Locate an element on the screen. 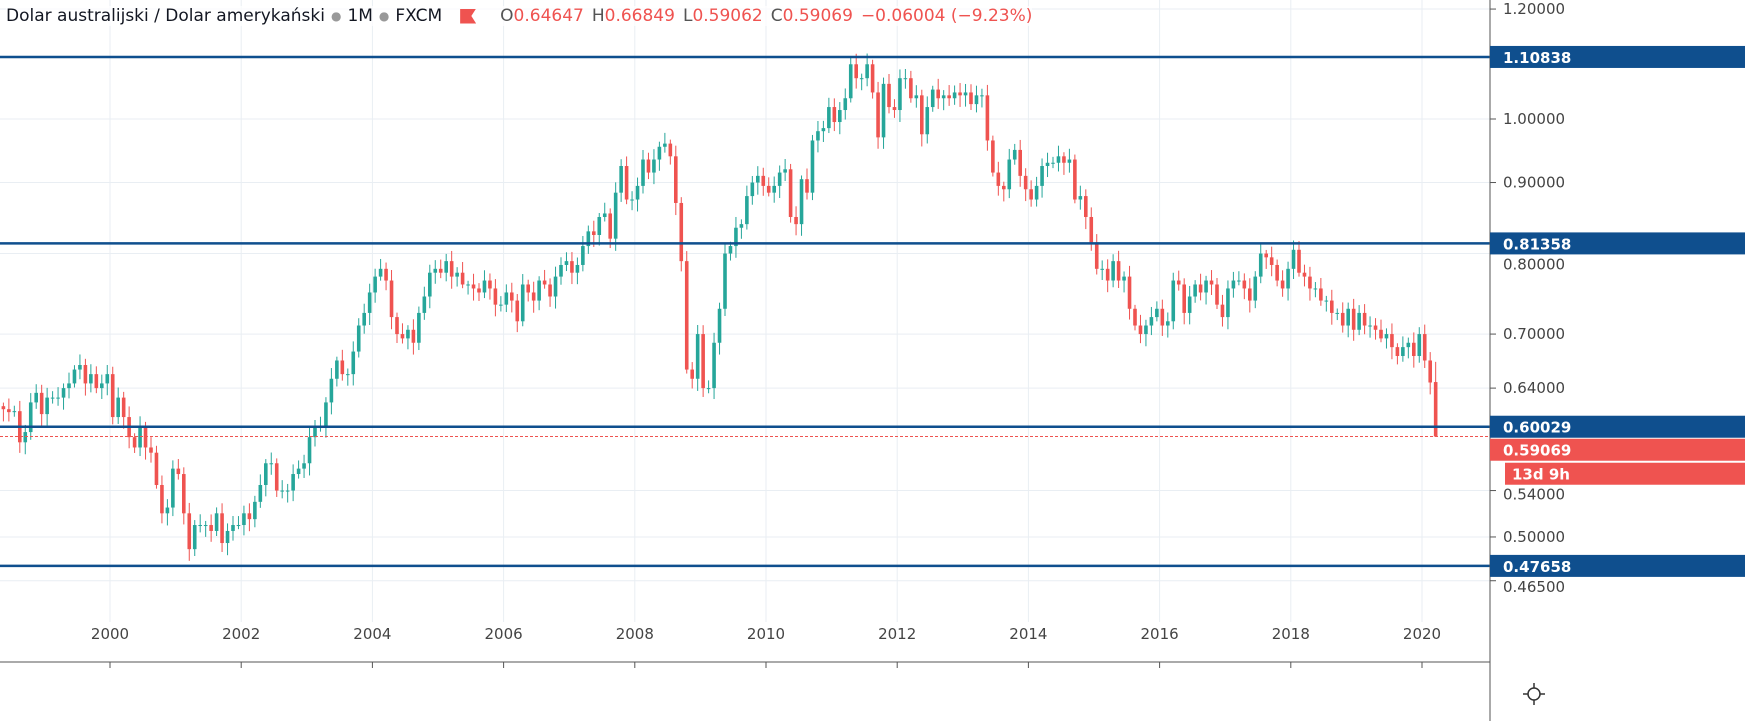 The height and width of the screenshot is (721, 1745). low-label: L is located at coordinates (687, 16).